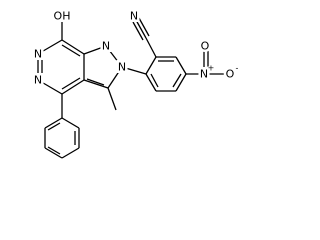 This screenshot has width=320, height=240. I want to click on atom-label: OH, so click(62, 16).